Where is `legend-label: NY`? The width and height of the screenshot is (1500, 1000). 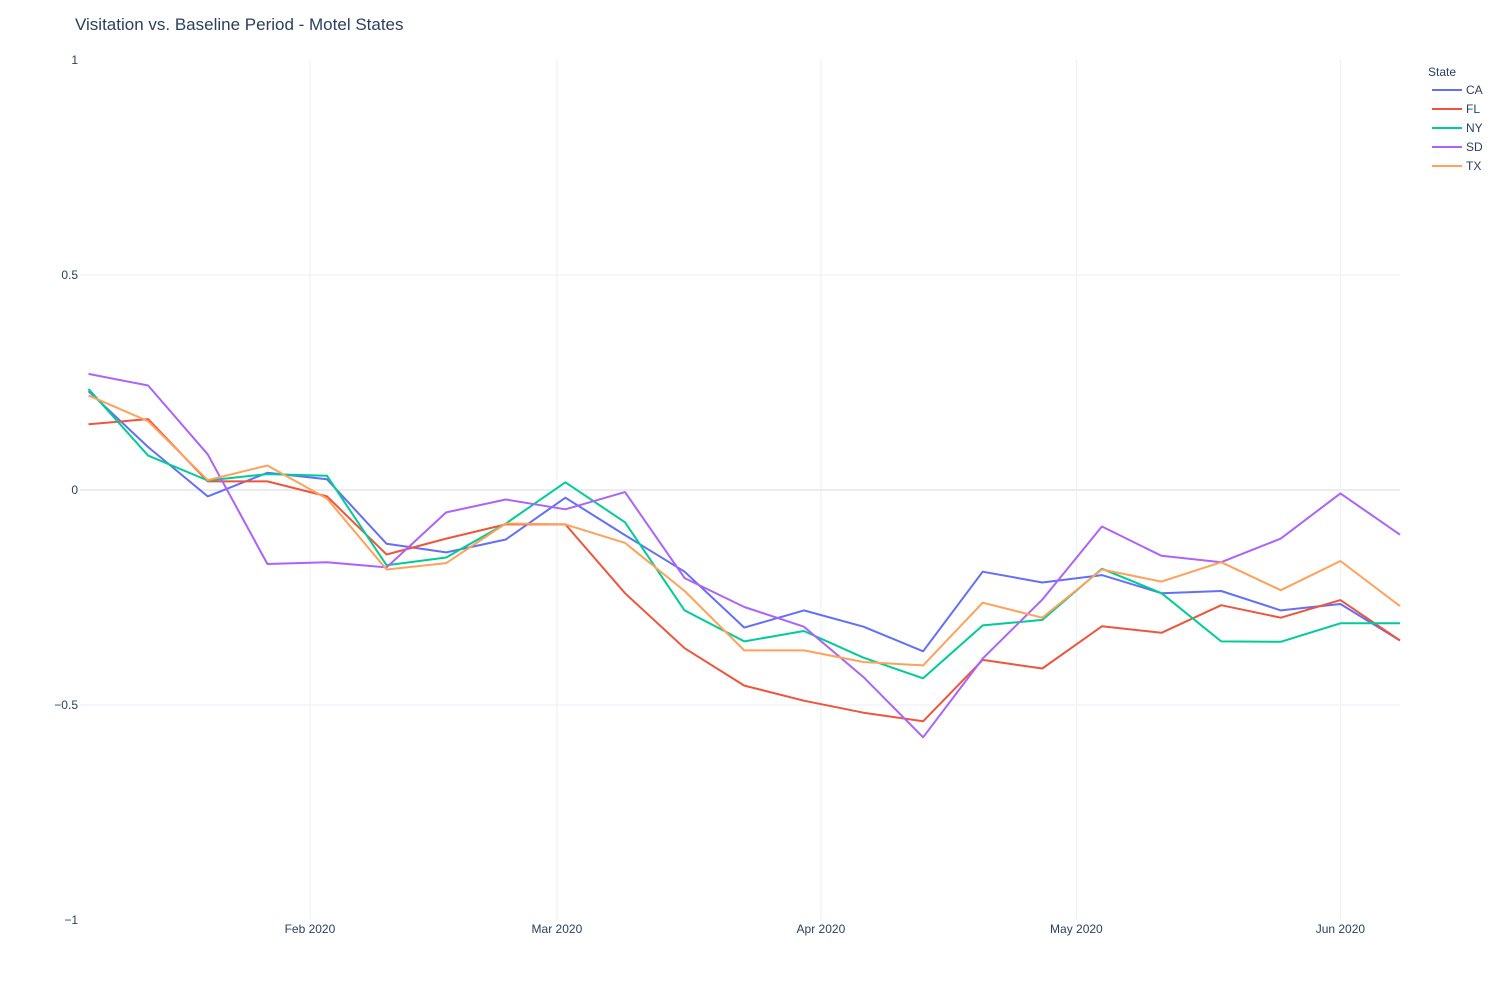
legend-label: NY is located at coordinates (1474, 128).